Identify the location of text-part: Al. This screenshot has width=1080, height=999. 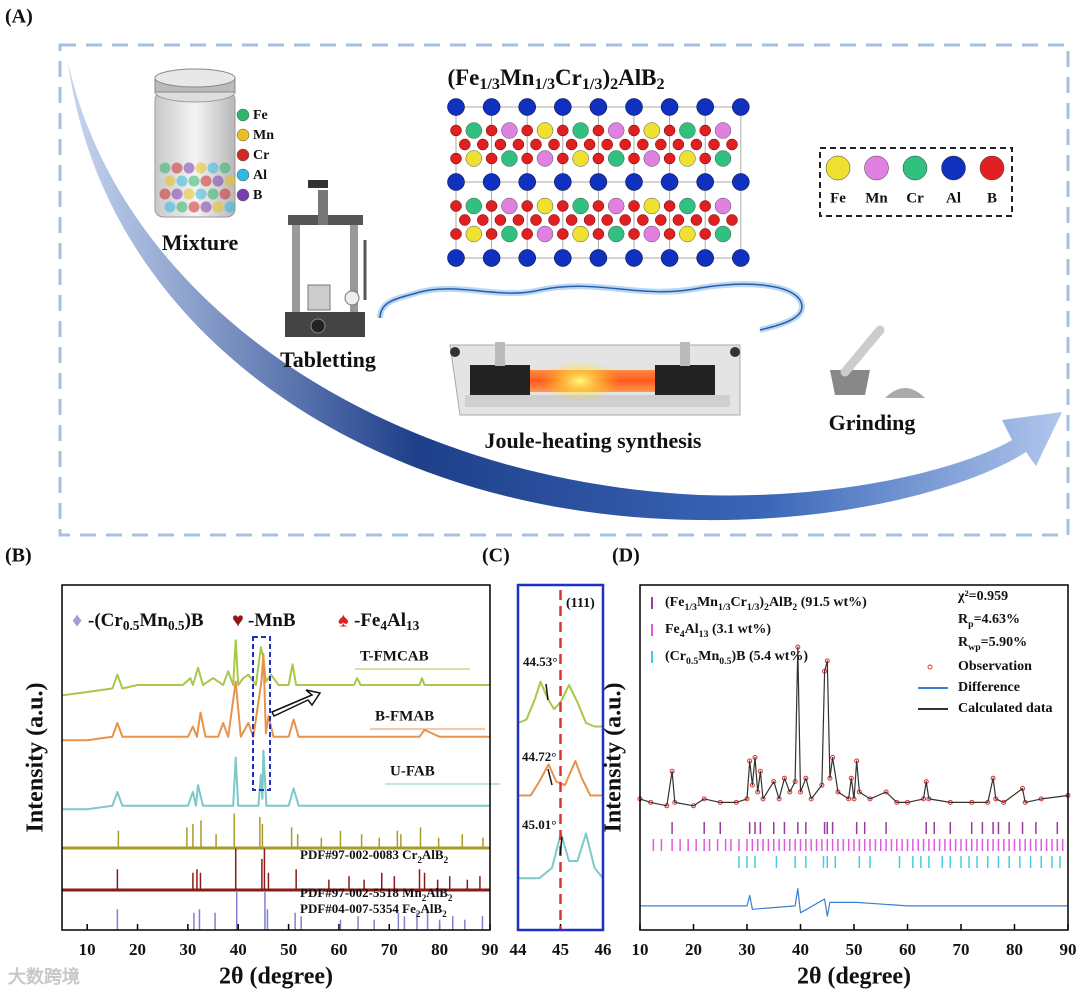
(396, 620).